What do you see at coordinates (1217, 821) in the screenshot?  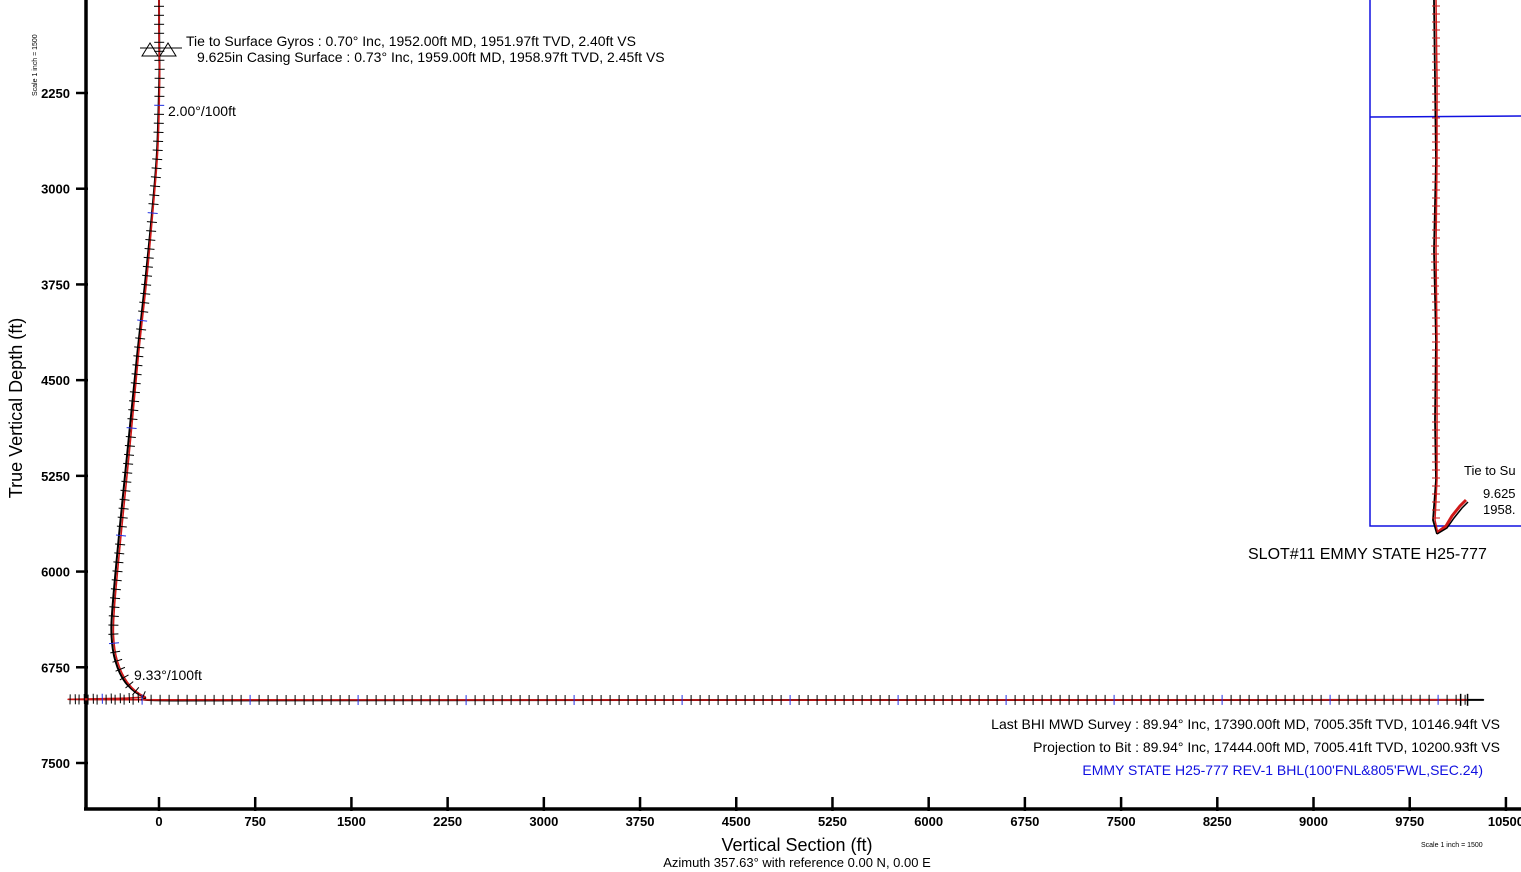 I see `x-tick-label: 8250` at bounding box center [1217, 821].